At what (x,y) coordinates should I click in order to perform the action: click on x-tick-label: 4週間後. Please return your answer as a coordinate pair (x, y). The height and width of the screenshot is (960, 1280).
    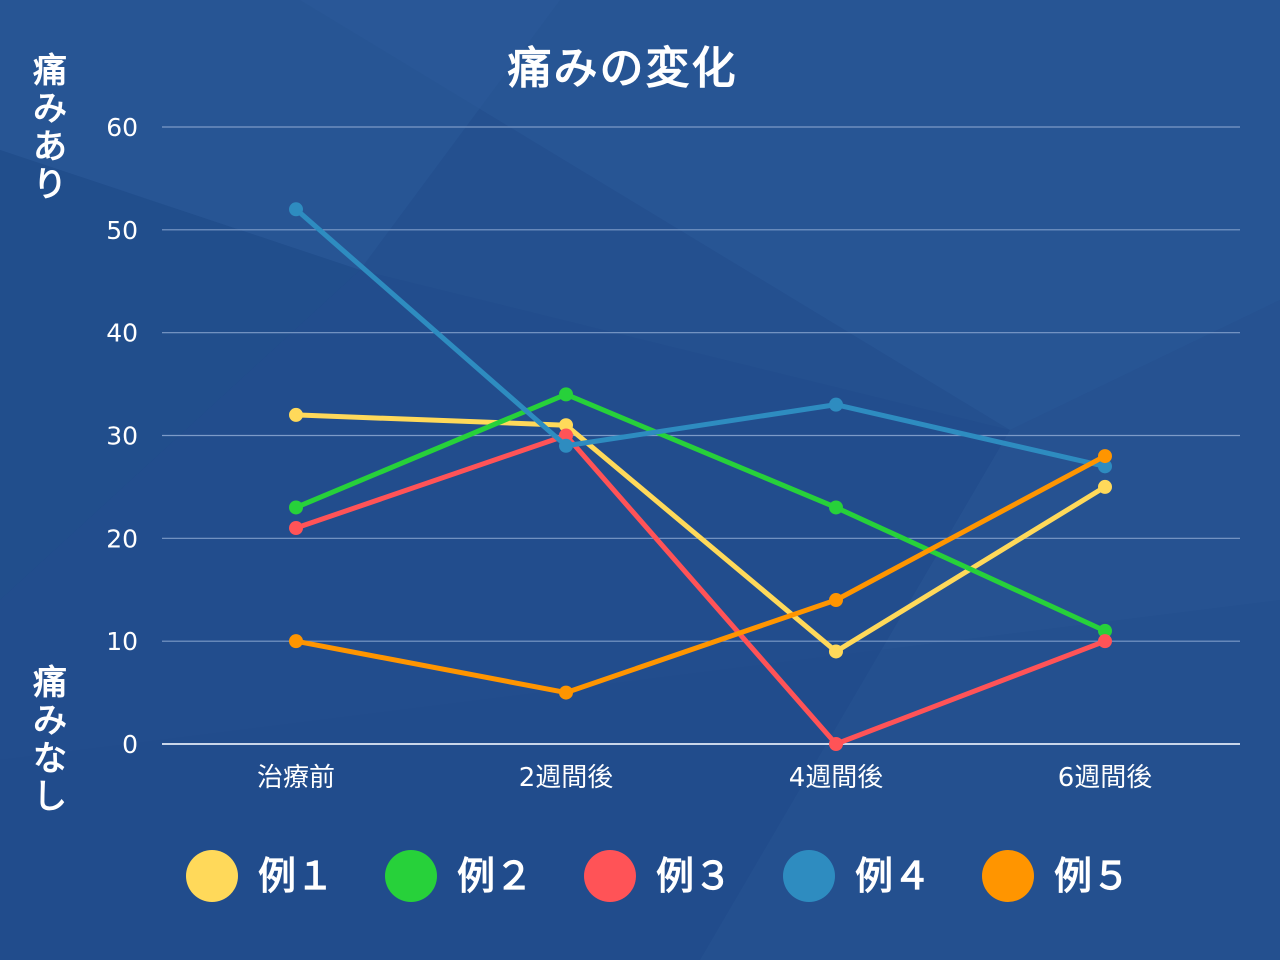
    Looking at the image, I should click on (836, 778).